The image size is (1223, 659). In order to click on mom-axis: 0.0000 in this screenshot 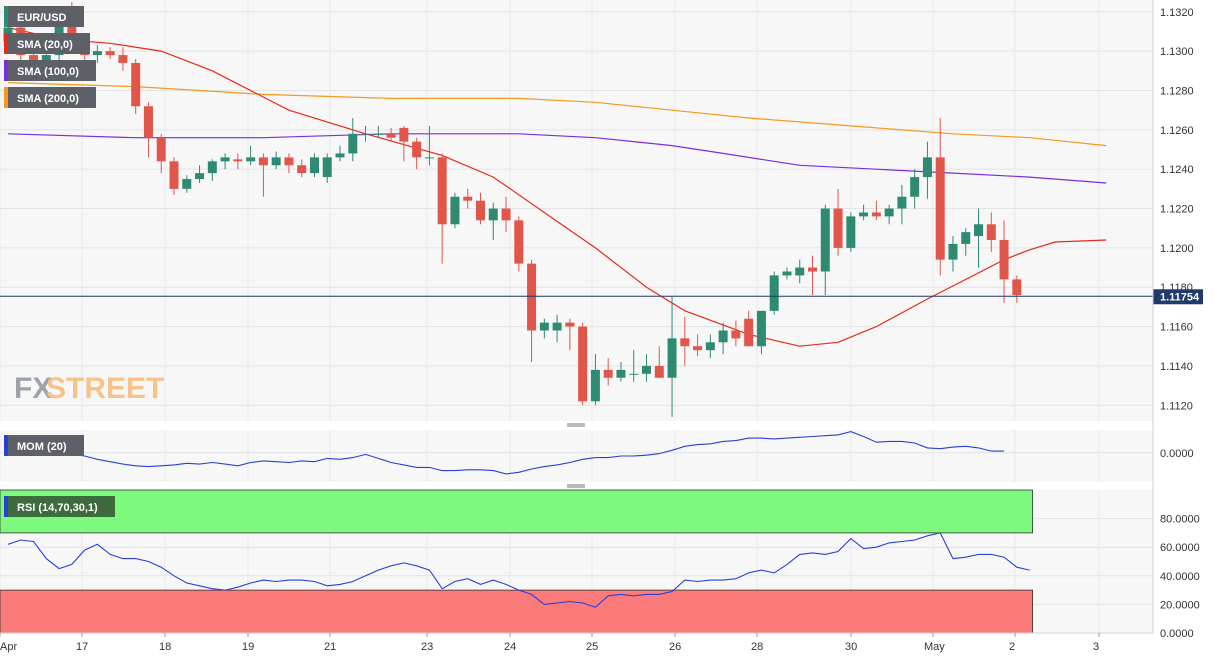, I will do `click(1177, 454)`.